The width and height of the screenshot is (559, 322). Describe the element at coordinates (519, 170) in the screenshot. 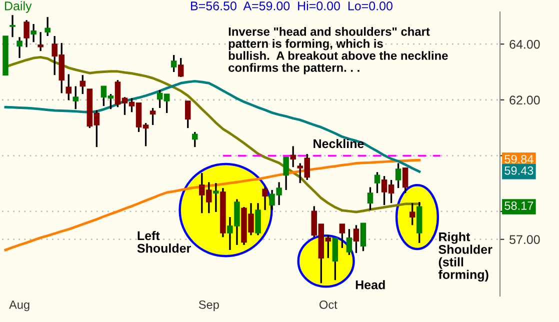

I see `annotation: 59.43` at that location.